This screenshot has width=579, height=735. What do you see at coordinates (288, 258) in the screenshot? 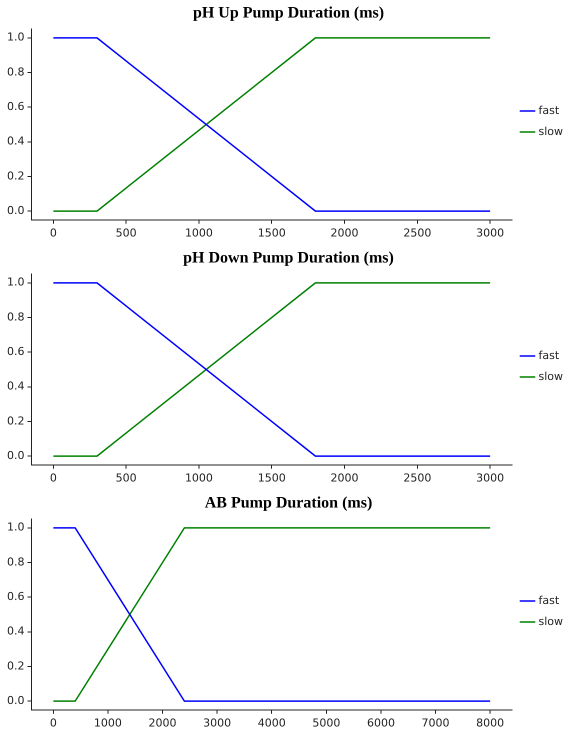
I see `chart-title: pH Down Pump Duration (ms)` at bounding box center [288, 258].